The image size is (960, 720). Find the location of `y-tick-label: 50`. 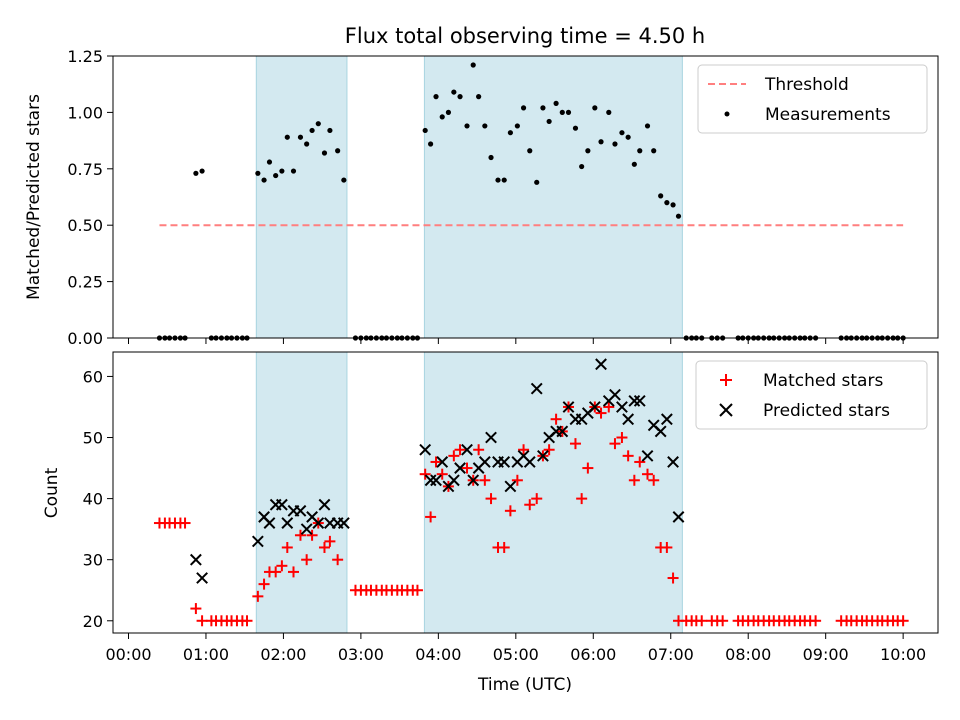

y-tick-label: 50 is located at coordinates (93, 438).